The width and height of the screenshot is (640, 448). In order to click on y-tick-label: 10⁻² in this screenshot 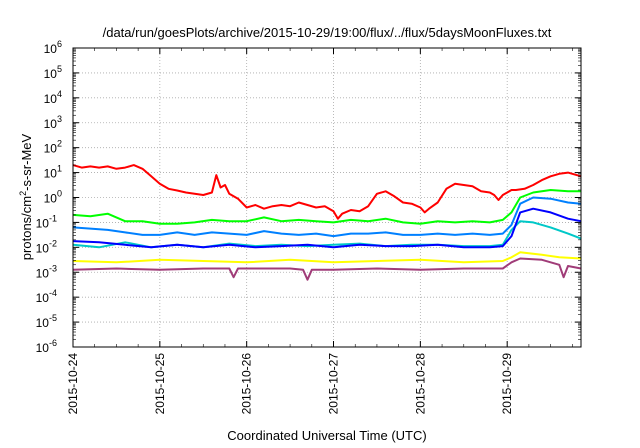, I will do `click(46, 246)`.